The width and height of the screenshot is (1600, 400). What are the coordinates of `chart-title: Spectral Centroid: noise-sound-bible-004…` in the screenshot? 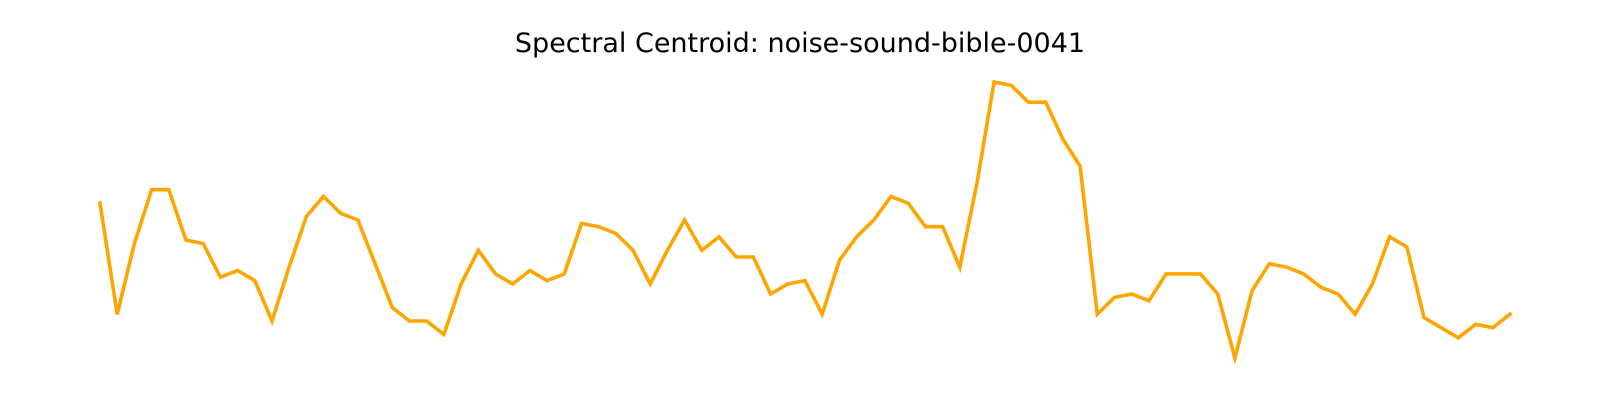 It's located at (800, 43).